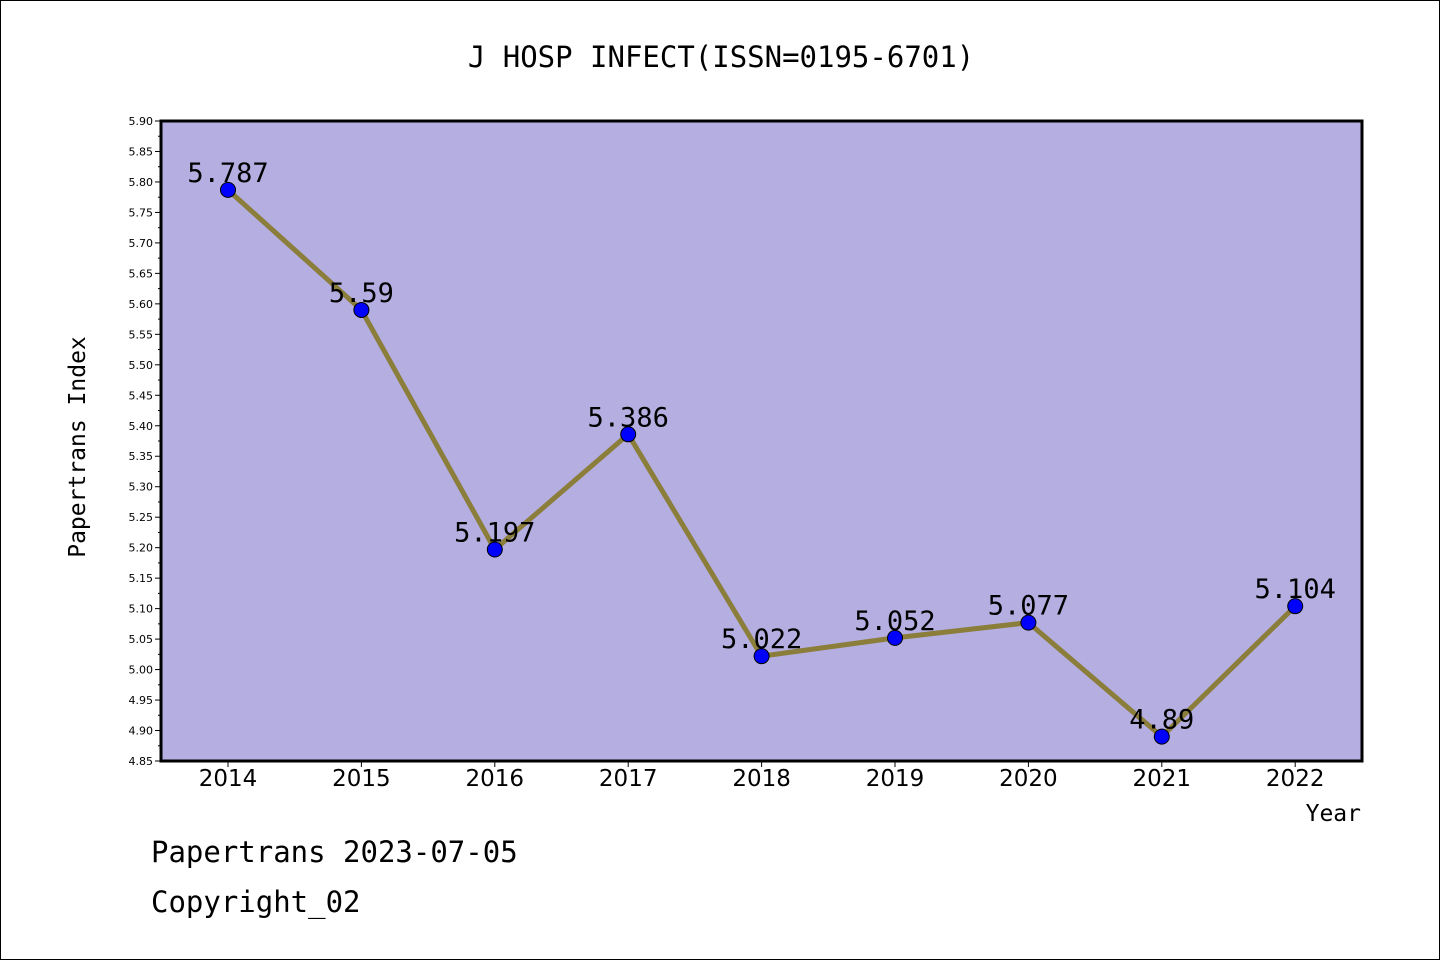  Describe the element at coordinates (495, 779) in the screenshot. I see `x-tick-label: 2016` at that location.